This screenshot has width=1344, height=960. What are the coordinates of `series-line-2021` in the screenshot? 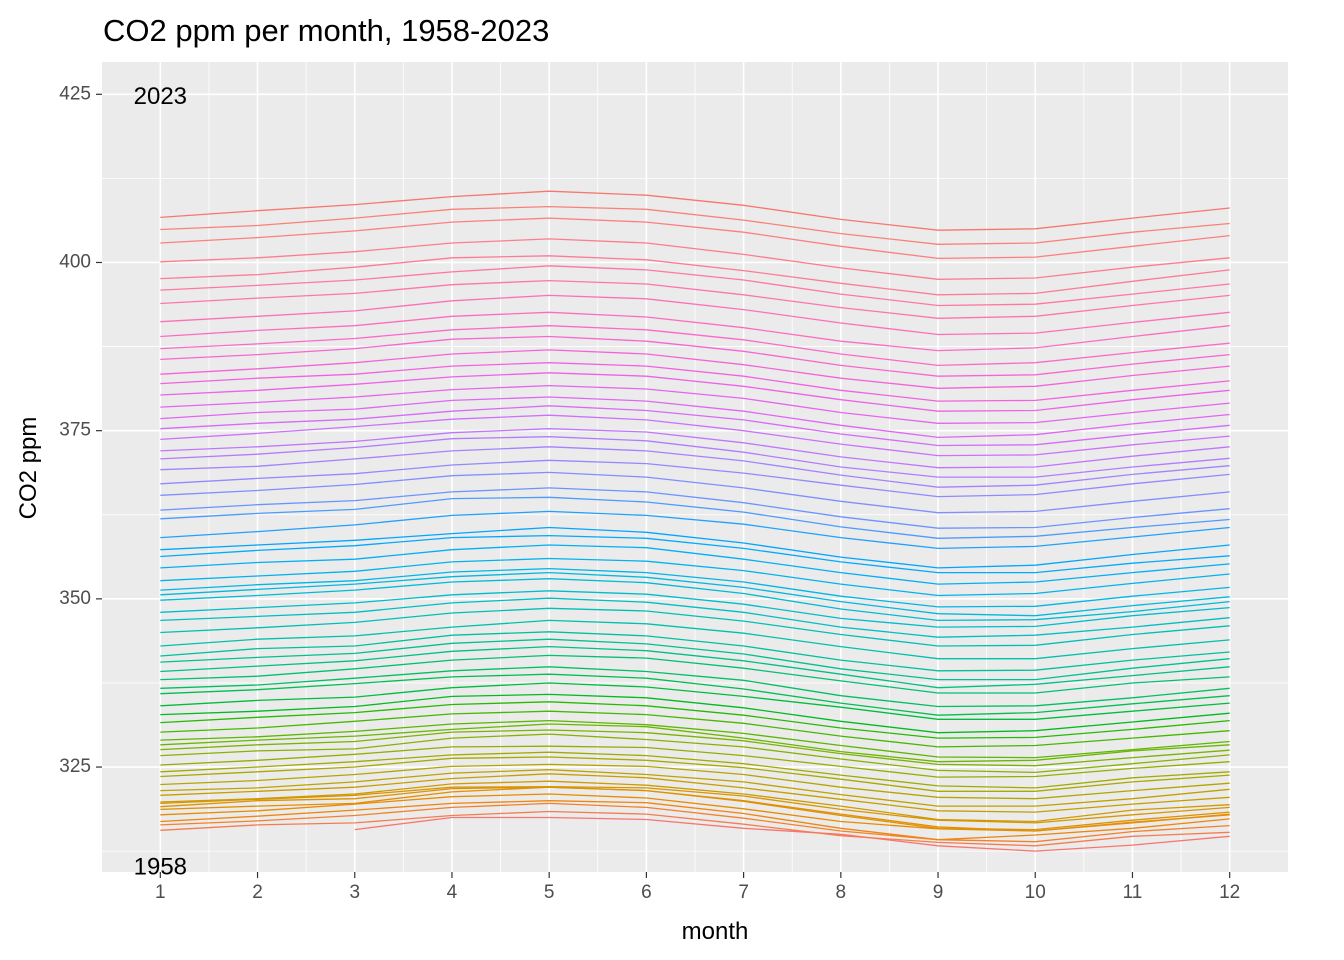 It's located at (695, 238).